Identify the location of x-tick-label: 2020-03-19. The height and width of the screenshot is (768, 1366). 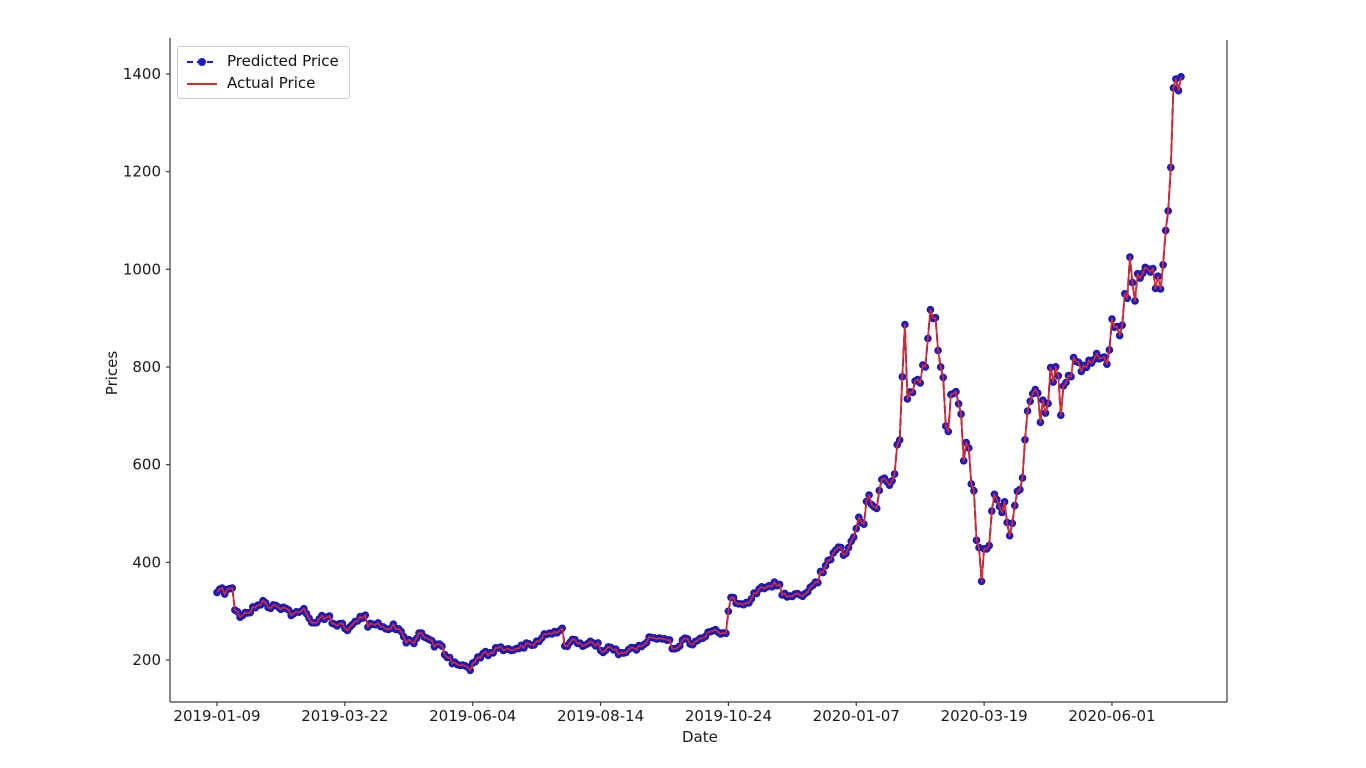
(984, 716).